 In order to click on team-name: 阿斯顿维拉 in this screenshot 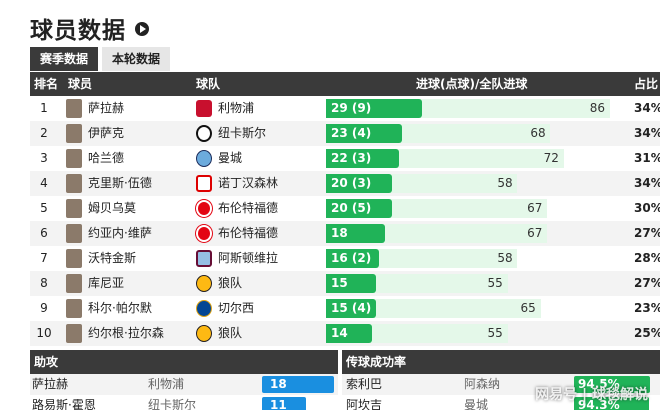, I will do `click(248, 258)`.